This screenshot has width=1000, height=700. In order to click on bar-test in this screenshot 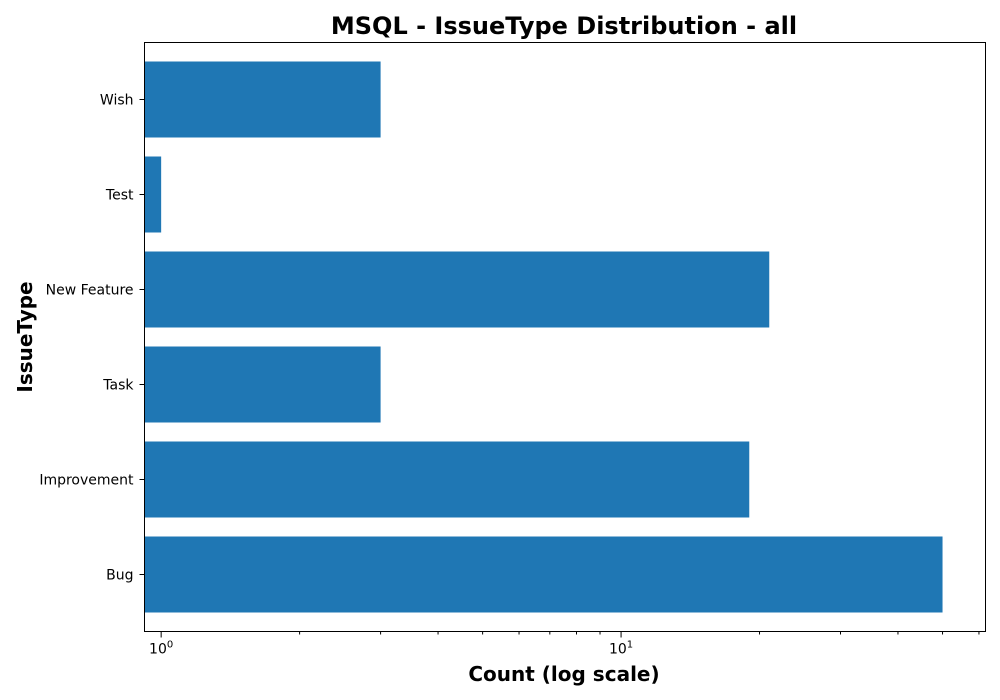, I will do `click(153, 194)`.